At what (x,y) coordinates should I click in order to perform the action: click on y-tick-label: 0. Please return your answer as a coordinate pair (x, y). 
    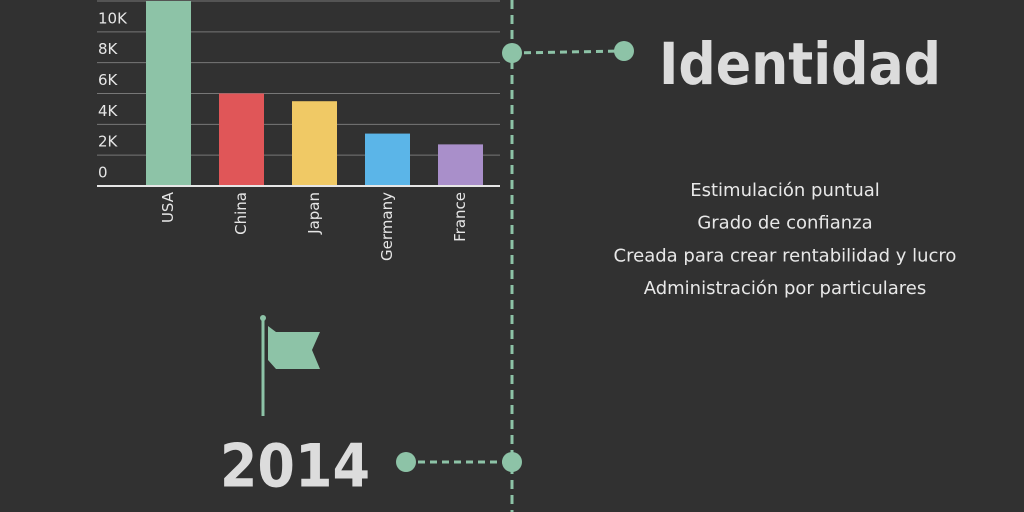
    Looking at the image, I should click on (103, 173).